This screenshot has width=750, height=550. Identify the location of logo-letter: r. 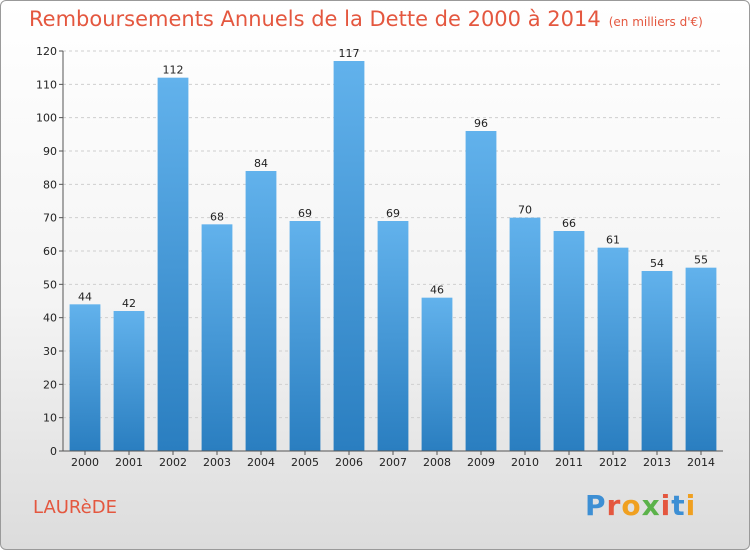
(614, 505).